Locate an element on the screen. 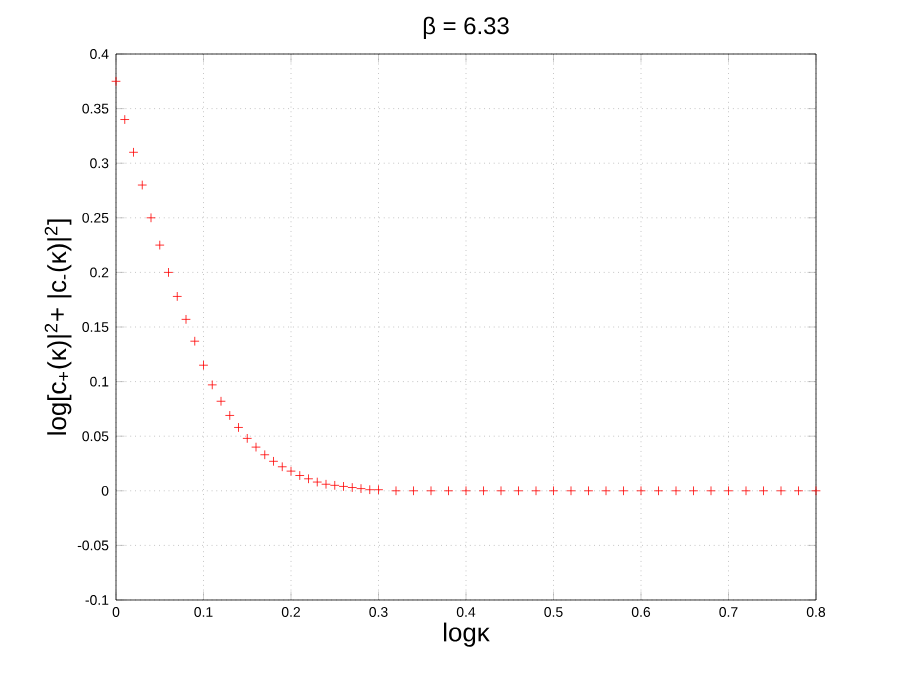 The height and width of the screenshot is (676, 902). chart-title: β = 6.33 is located at coordinates (466, 28).